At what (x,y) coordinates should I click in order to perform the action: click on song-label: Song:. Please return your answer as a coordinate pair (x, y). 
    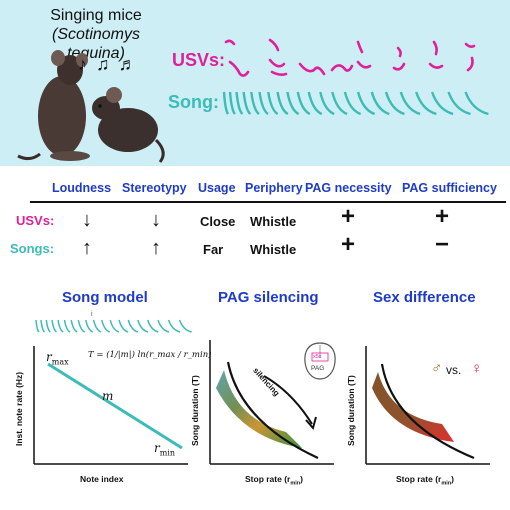
    Looking at the image, I should click on (193, 102).